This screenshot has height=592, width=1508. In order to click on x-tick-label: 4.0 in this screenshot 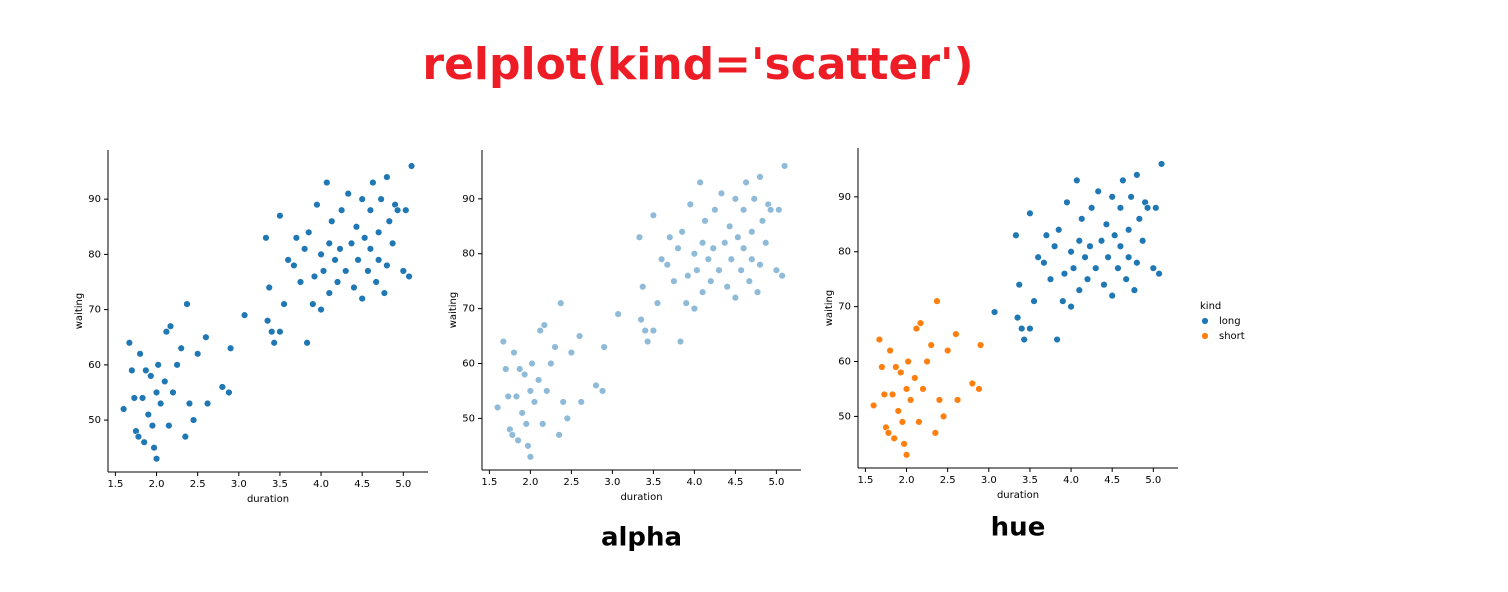, I will do `click(321, 484)`.